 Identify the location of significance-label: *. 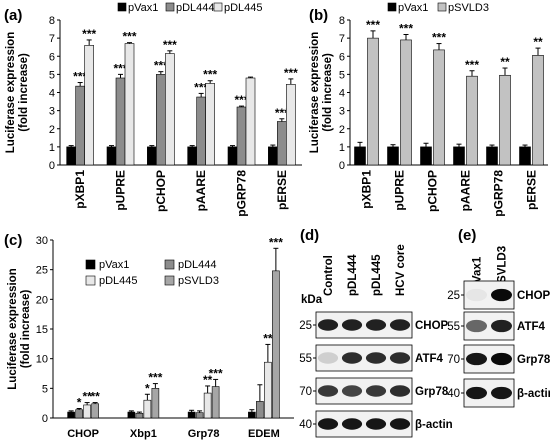
(147, 388).